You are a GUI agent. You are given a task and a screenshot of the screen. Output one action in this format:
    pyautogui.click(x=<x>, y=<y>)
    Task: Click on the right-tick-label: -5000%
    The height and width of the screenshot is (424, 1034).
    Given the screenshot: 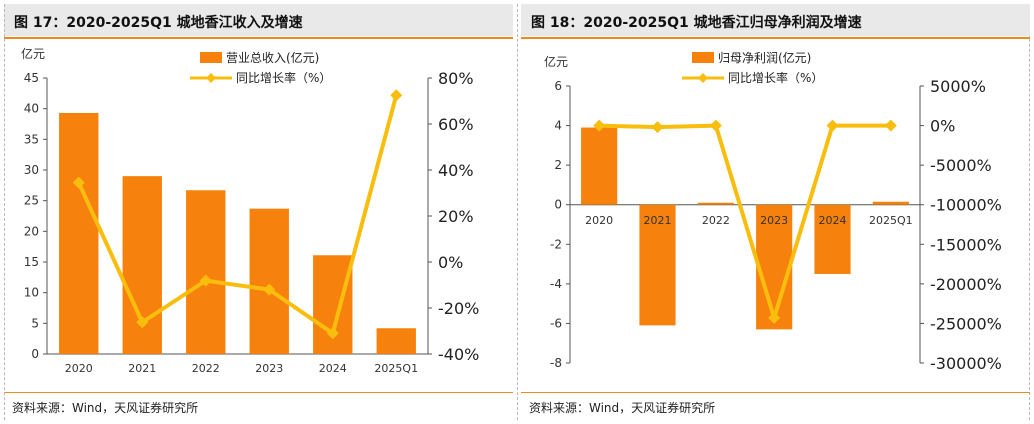 What is the action you would take?
    pyautogui.click(x=961, y=165)
    